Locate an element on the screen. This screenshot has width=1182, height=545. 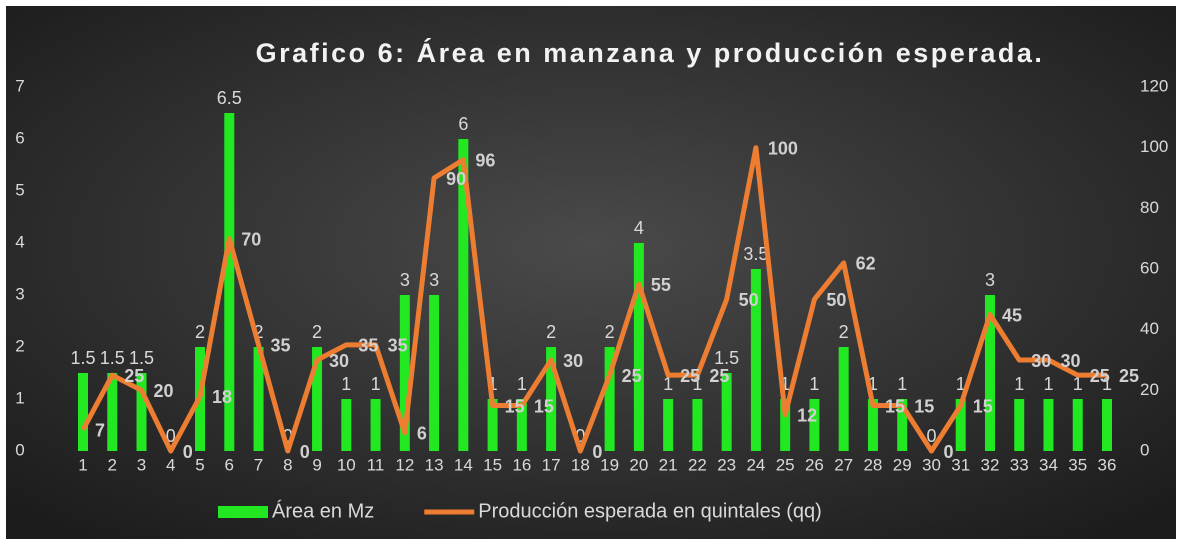
line-value-label: 18 is located at coordinates (222, 397).